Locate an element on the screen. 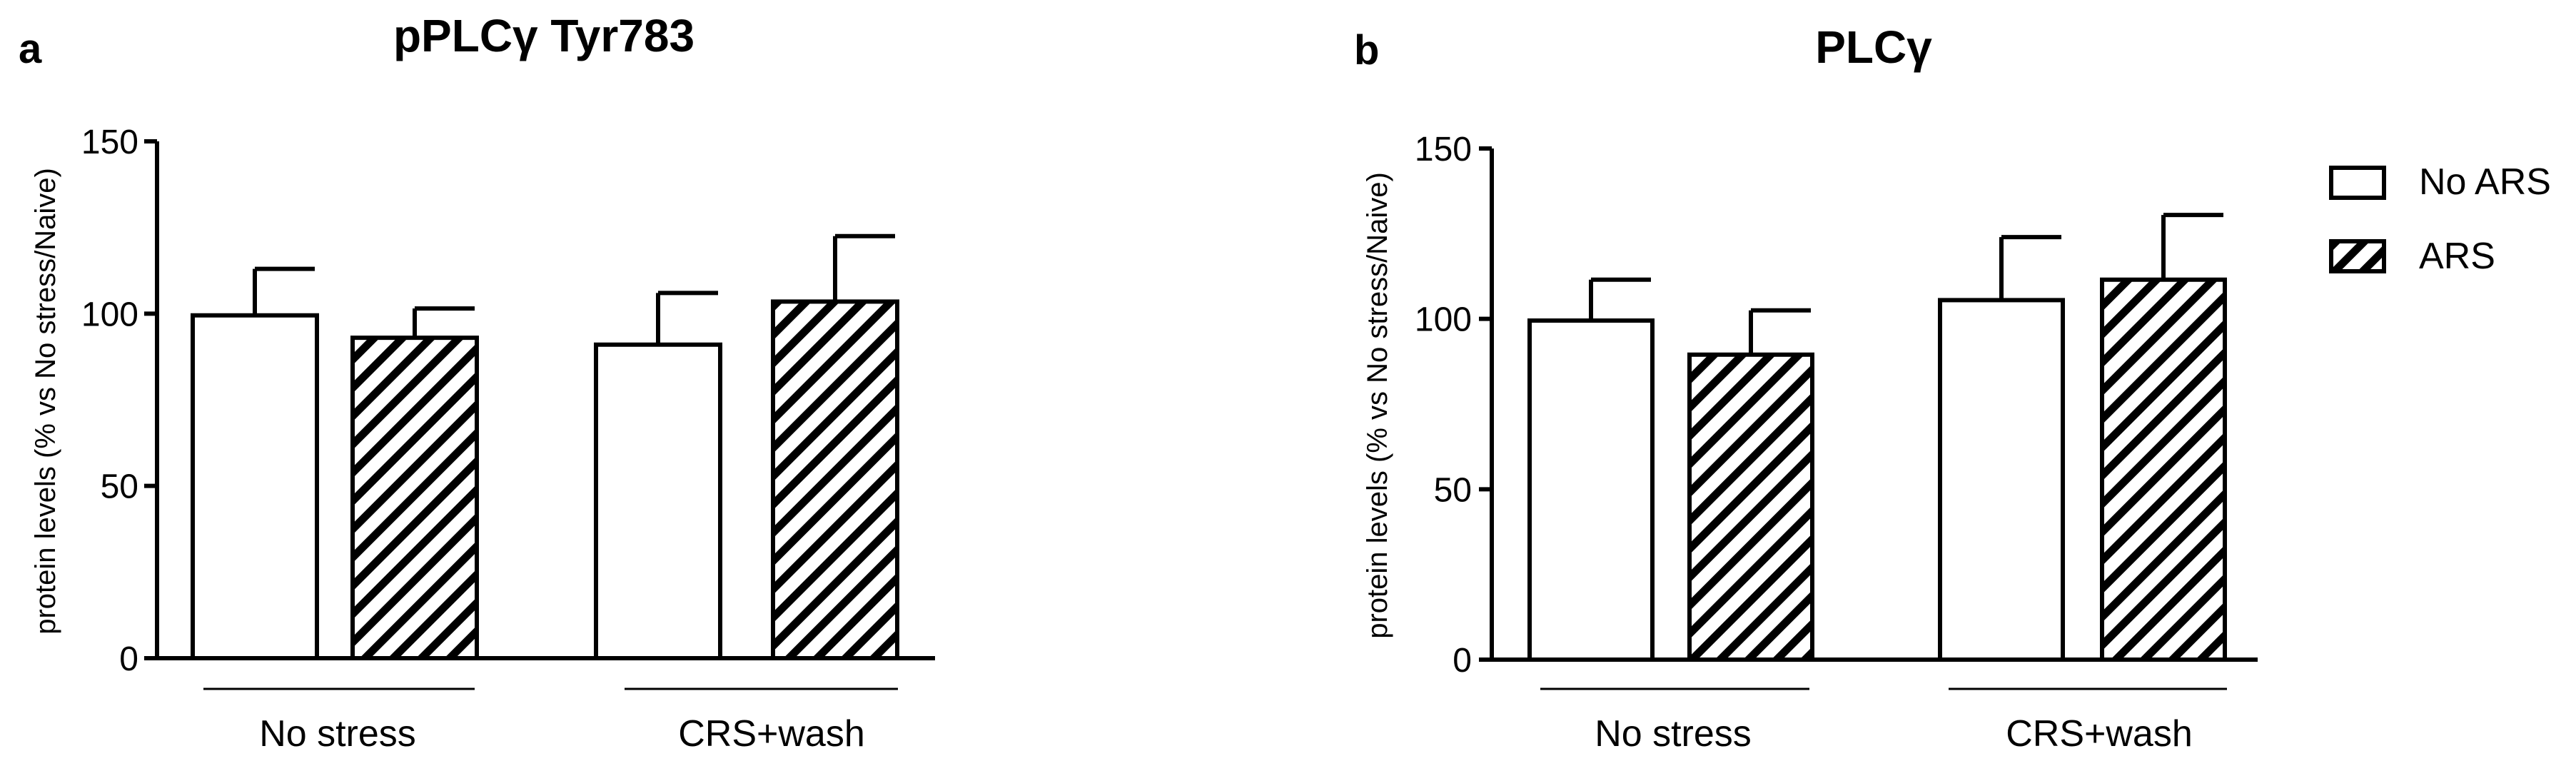  y-axis-label-b: protein levels (% vs No stress/Naive) is located at coordinates (1377, 405).